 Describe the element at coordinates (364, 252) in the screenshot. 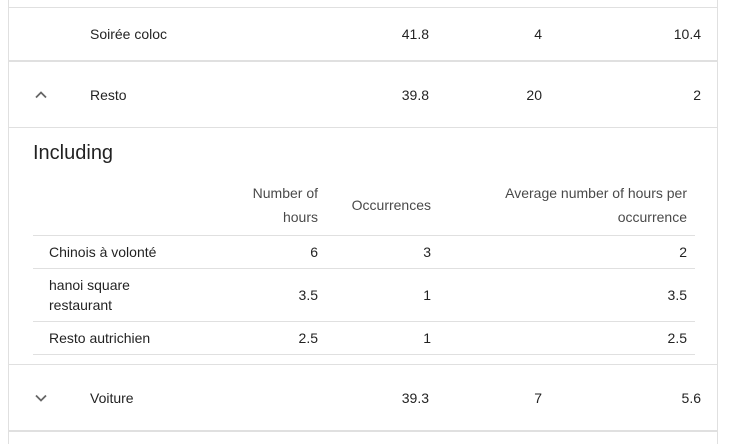

I see `sub-table-row: Chinois à volonté 6 3 2` at that location.